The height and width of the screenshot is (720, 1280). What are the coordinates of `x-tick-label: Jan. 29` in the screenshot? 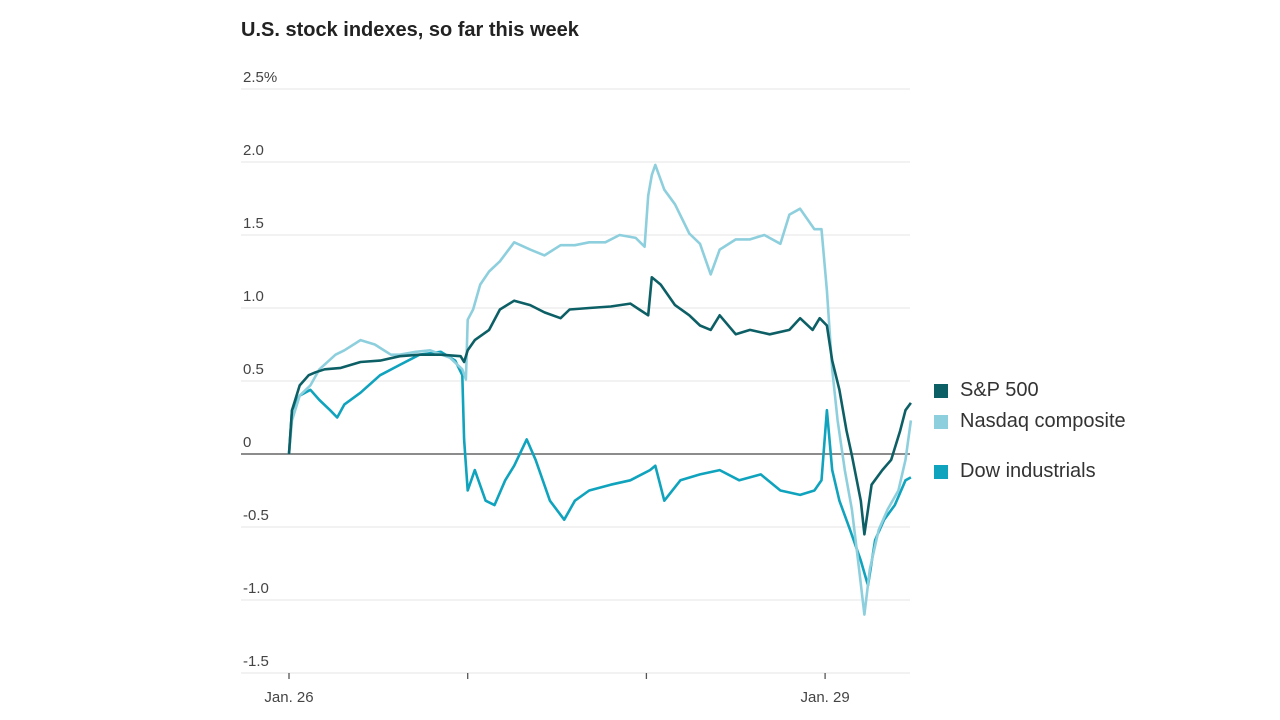 It's located at (824, 697).